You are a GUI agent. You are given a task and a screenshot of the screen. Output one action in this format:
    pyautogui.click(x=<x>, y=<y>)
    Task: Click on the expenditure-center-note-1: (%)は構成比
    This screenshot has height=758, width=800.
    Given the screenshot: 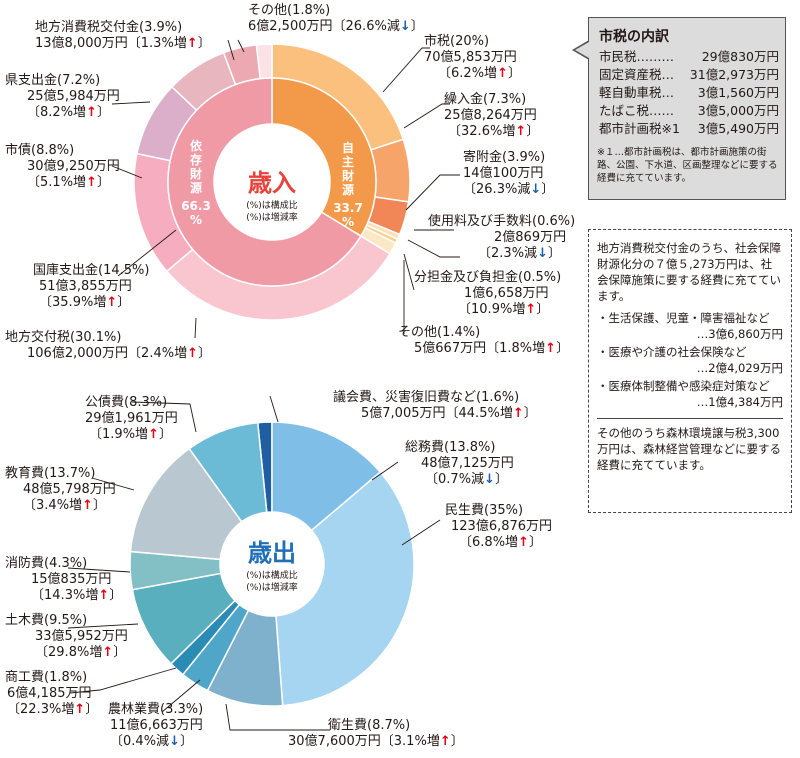 What is the action you would take?
    pyautogui.click(x=272, y=575)
    